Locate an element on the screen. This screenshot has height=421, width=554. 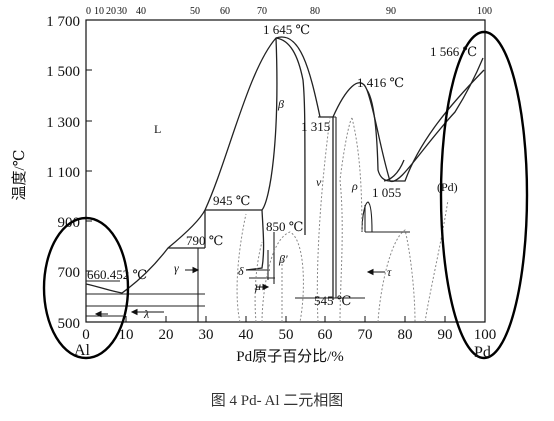
temp-790: 790 ℃ is located at coordinates (204, 240).